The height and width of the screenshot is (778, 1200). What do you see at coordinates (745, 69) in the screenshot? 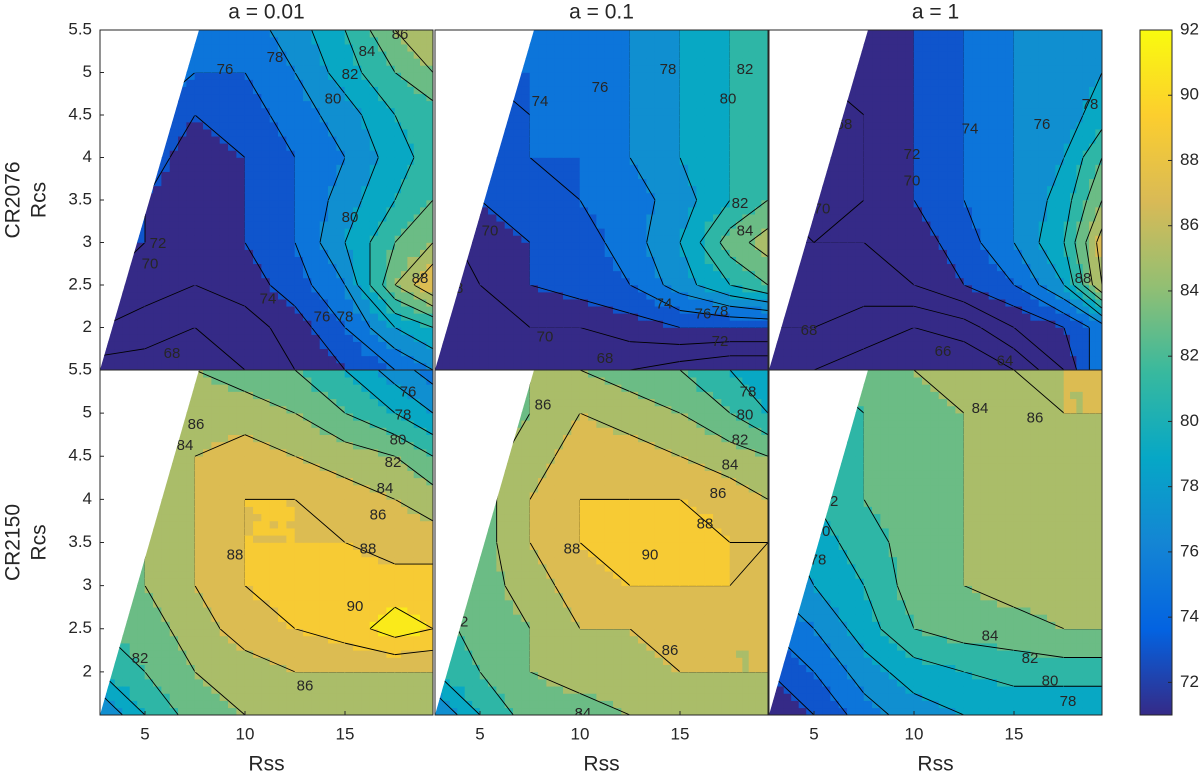
I see `contour-label: 82` at bounding box center [745, 69].